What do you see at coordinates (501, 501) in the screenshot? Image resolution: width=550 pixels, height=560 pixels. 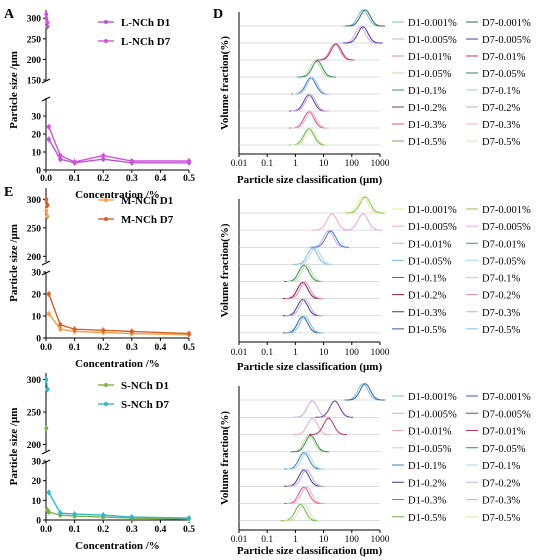 I see `legend-label: D7-0.3%` at bounding box center [501, 501].